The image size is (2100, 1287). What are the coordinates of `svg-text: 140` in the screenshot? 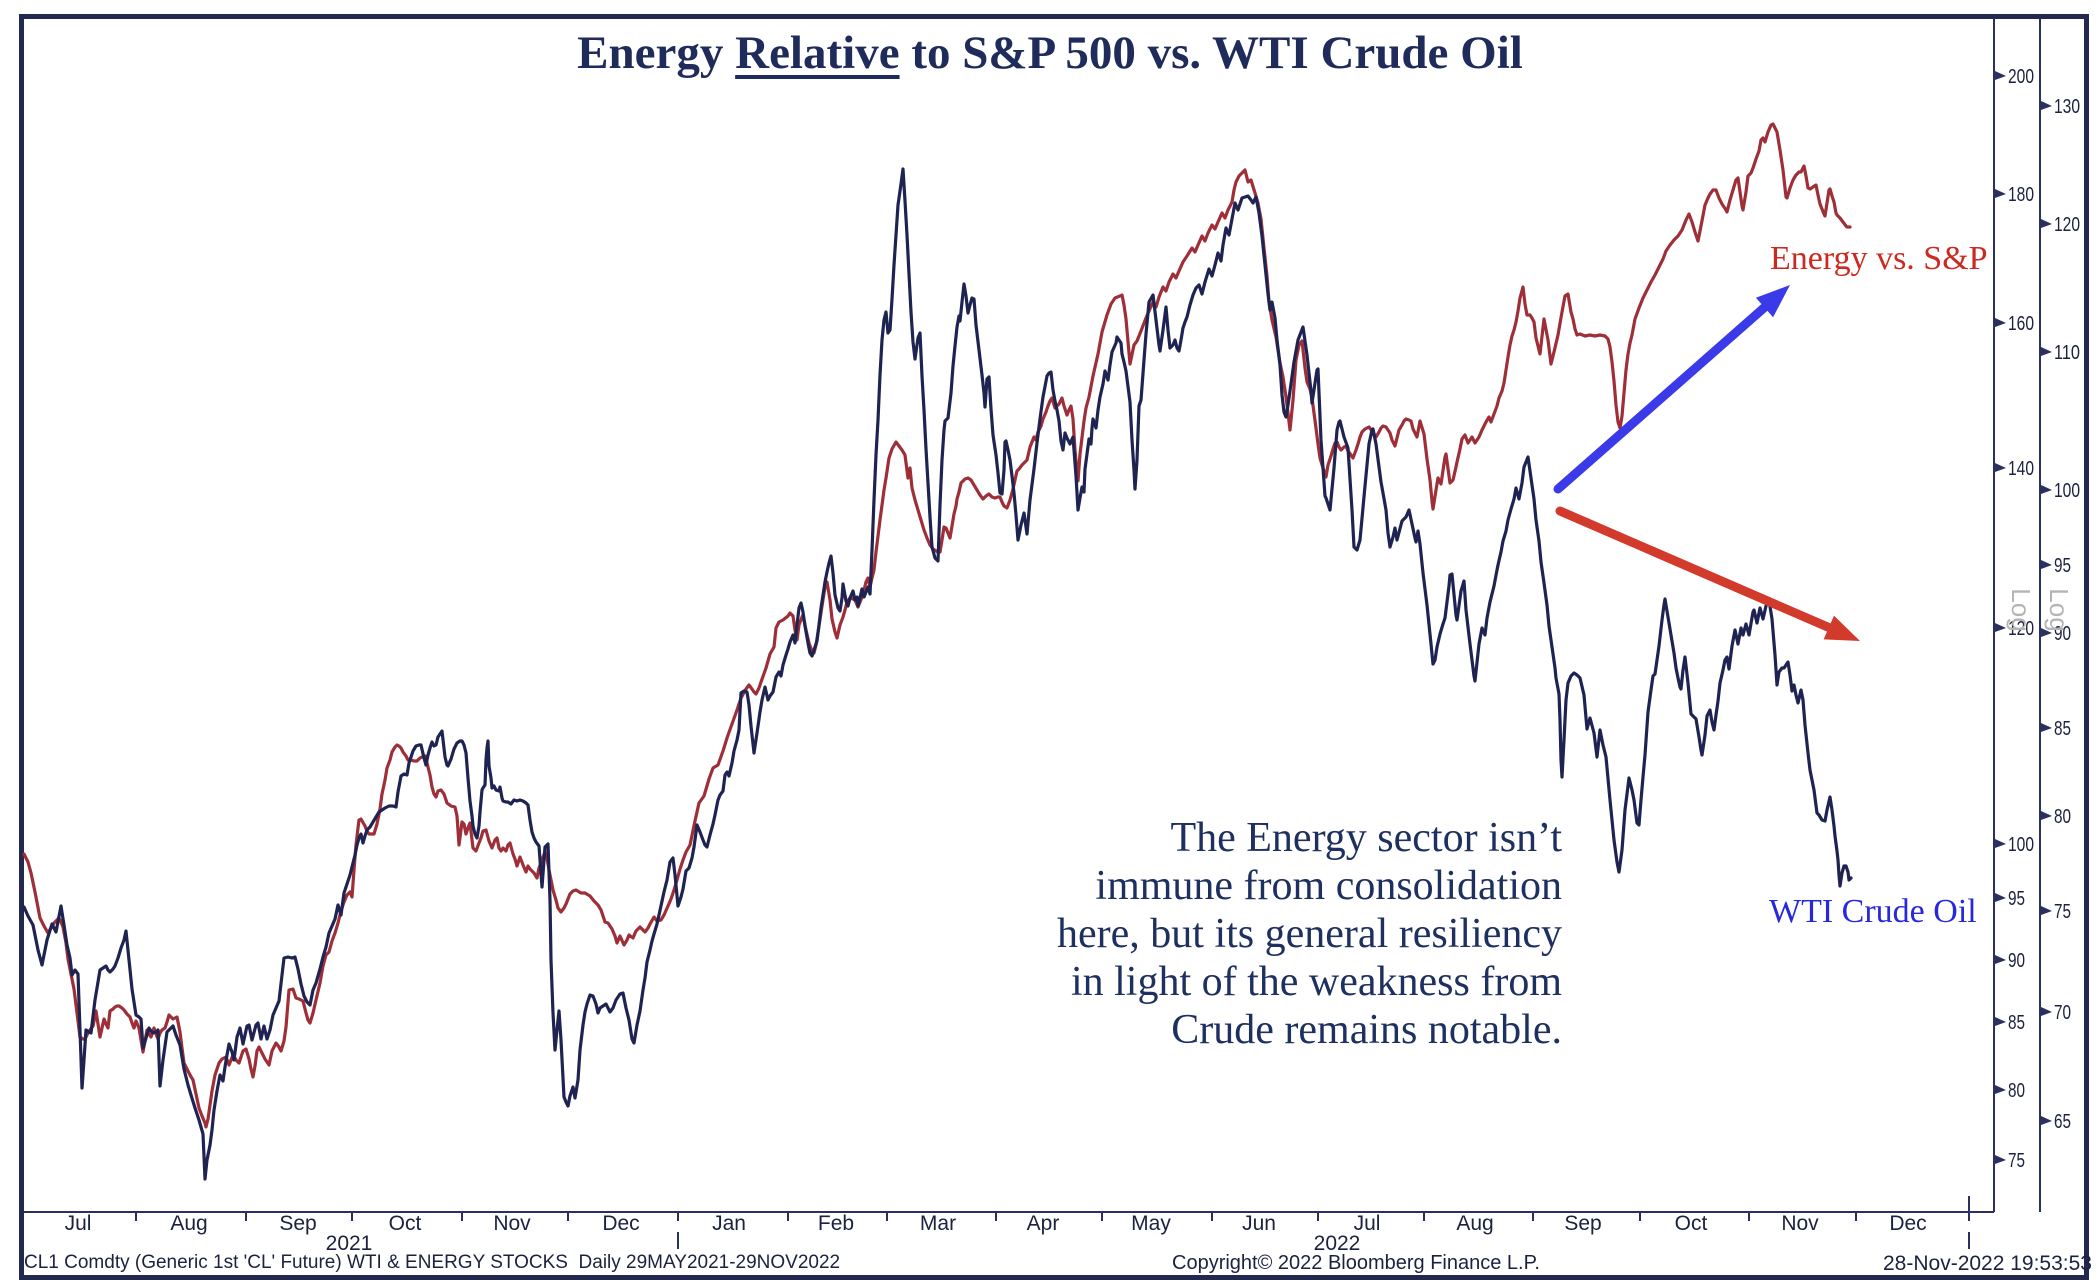 It's located at (2021, 469).